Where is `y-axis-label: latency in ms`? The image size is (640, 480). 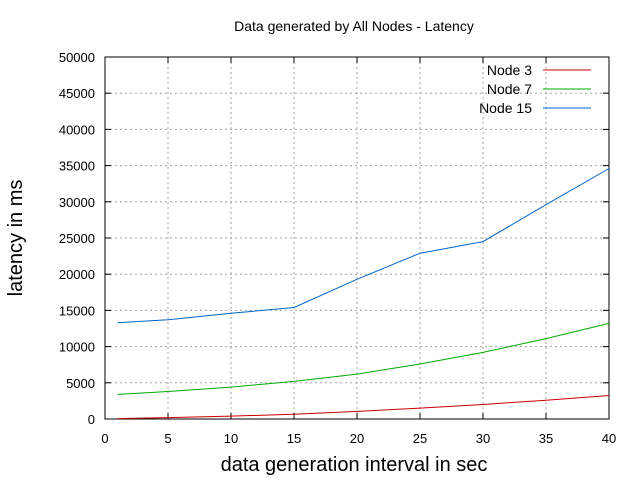 y-axis-label: latency in ms is located at coordinates (16, 238).